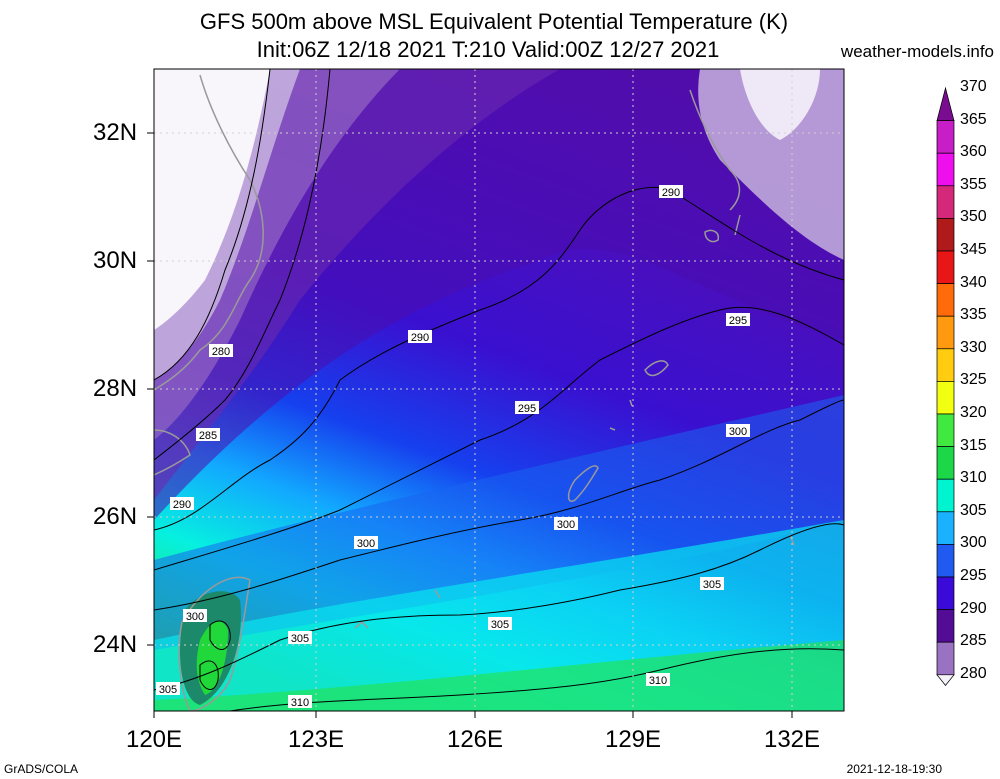 This screenshot has width=1000, height=779. Describe the element at coordinates (973, 347) in the screenshot. I see `colorbar-label: 330` at that location.